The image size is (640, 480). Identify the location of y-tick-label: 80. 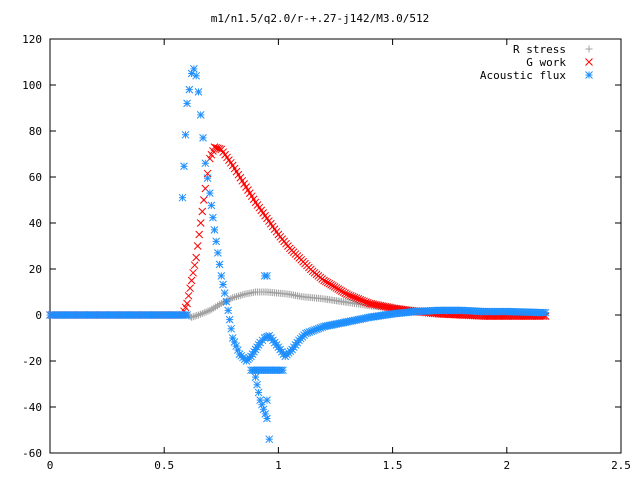
(35, 131).